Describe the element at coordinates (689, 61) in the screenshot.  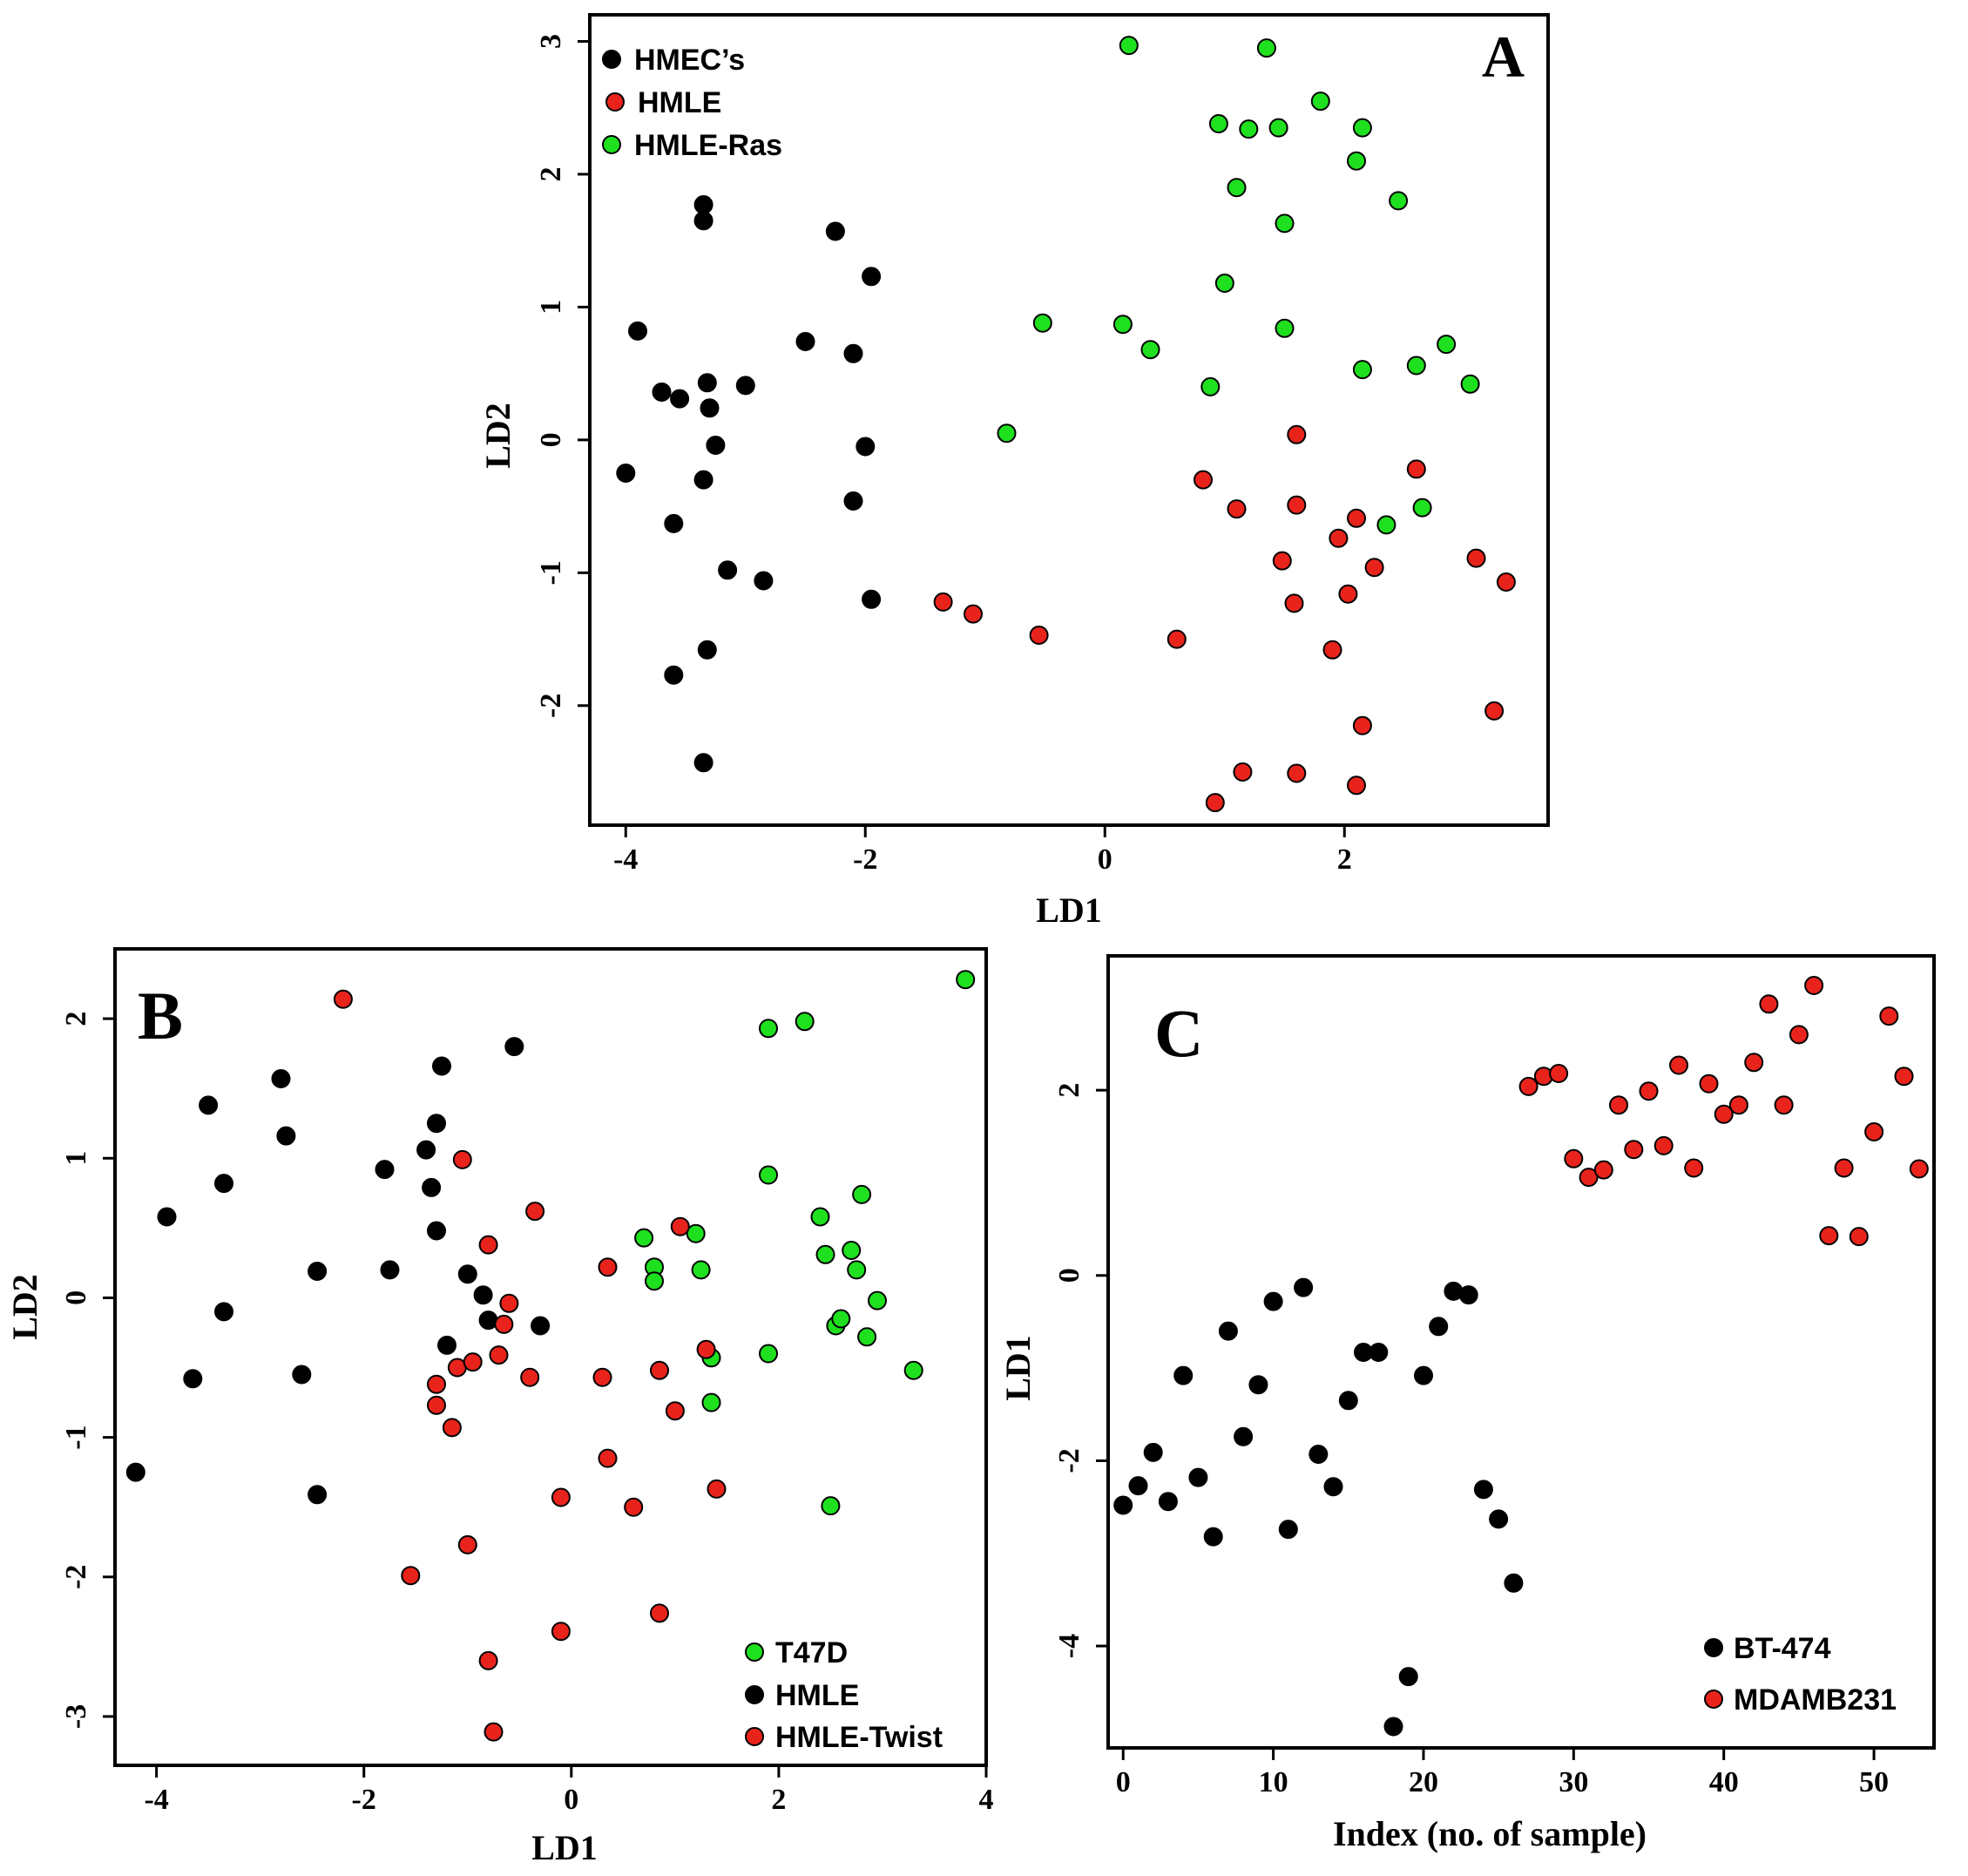
I see `legend-label-hmecs: HMEC’s` at that location.